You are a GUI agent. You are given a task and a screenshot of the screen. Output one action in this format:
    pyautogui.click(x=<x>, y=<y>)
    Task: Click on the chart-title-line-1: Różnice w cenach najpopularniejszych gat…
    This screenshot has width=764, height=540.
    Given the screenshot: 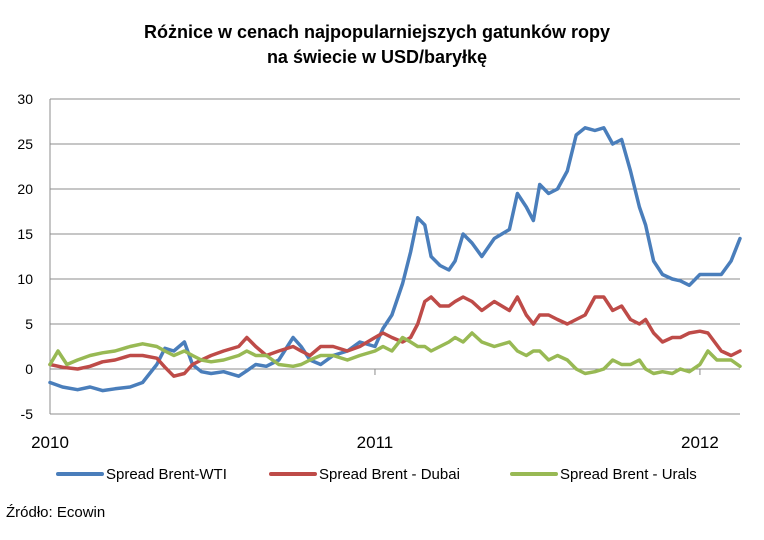 What is the action you would take?
    pyautogui.click(x=377, y=32)
    